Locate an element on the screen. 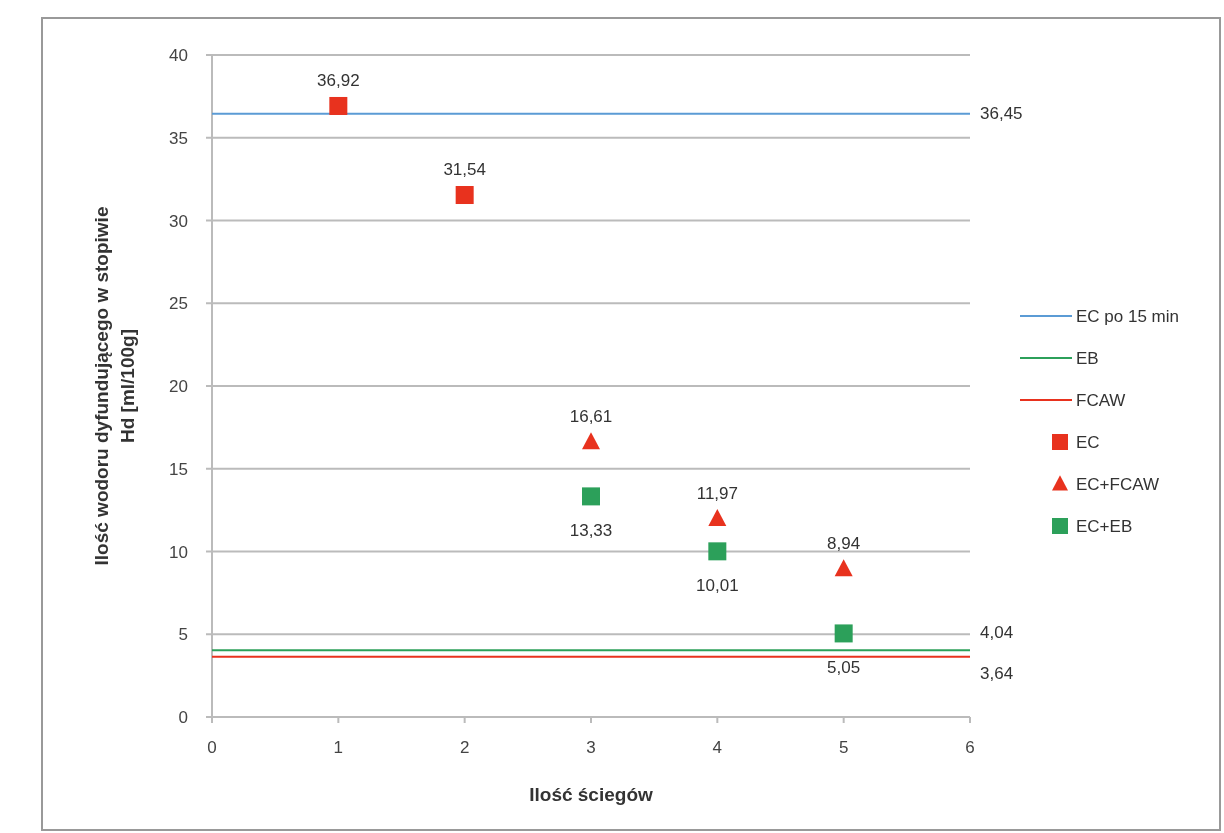 The height and width of the screenshot is (833, 1224). legend-label: EC po 15 min is located at coordinates (1127, 316).